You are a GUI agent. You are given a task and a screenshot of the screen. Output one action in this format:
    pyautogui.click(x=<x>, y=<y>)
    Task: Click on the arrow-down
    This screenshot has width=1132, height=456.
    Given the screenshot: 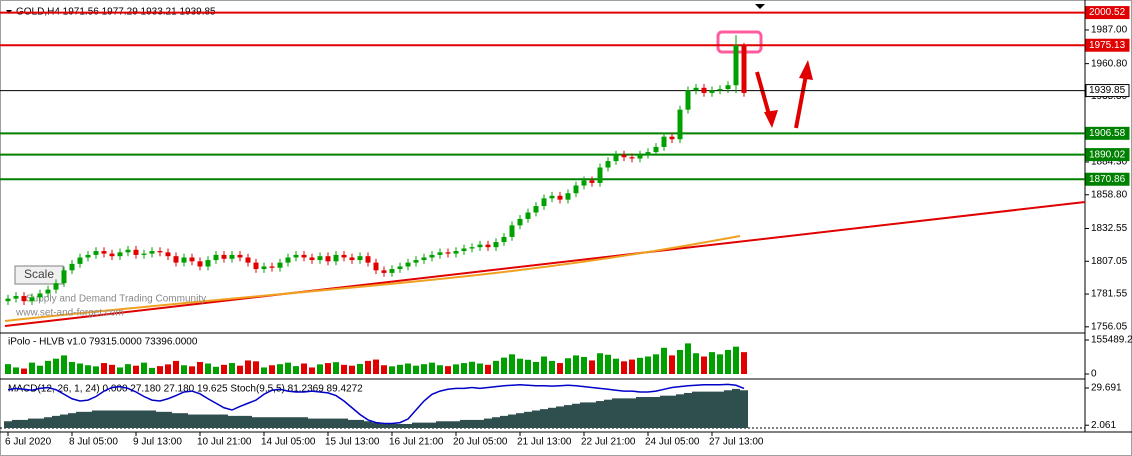 What is the action you would take?
    pyautogui.click(x=763, y=95)
    